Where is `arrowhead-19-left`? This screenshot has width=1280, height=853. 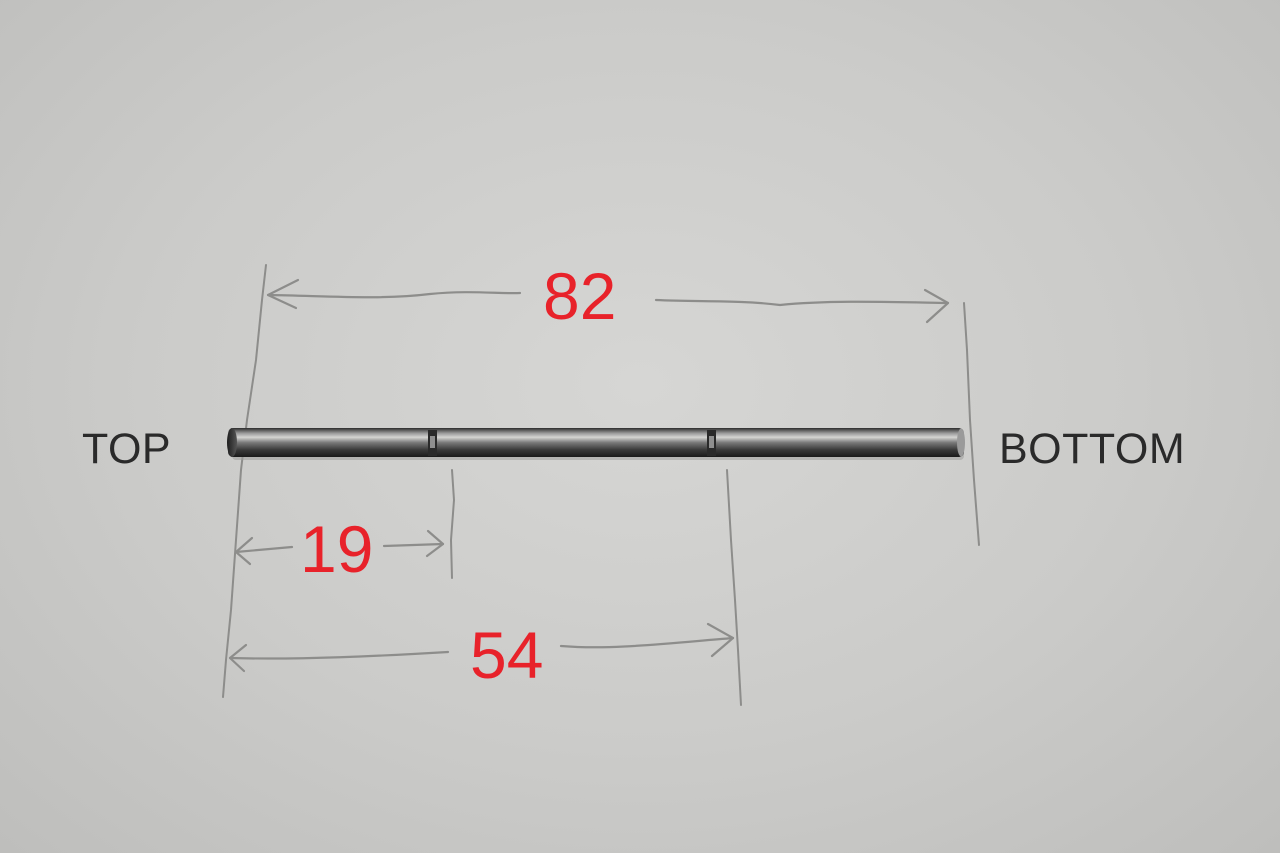
arrowhead-19-left is located at coordinates (244, 551).